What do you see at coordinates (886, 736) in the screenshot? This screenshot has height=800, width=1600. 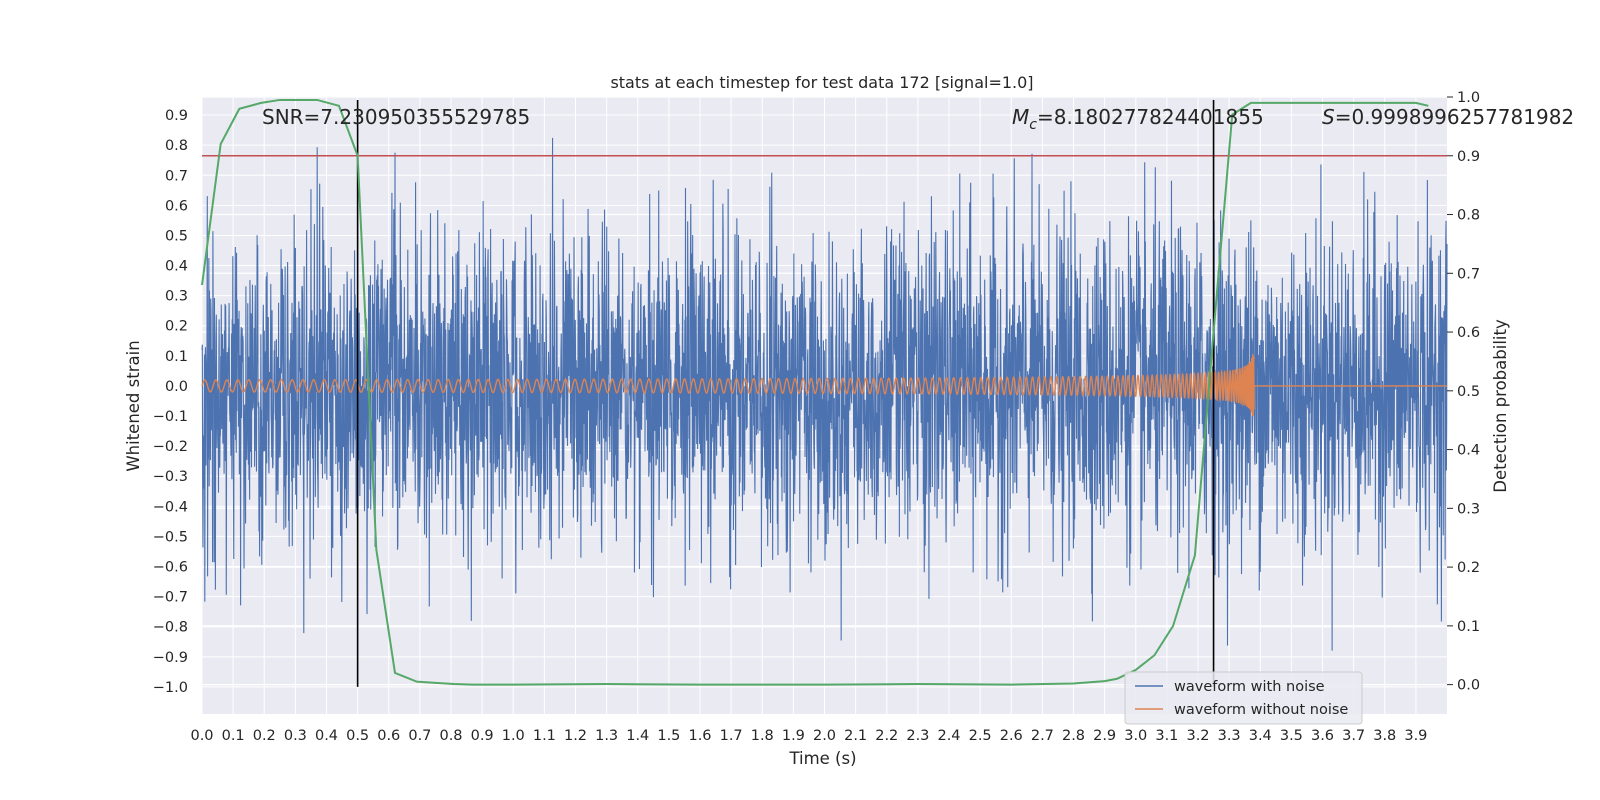 I see `x-tick-label: 2.2` at bounding box center [886, 736].